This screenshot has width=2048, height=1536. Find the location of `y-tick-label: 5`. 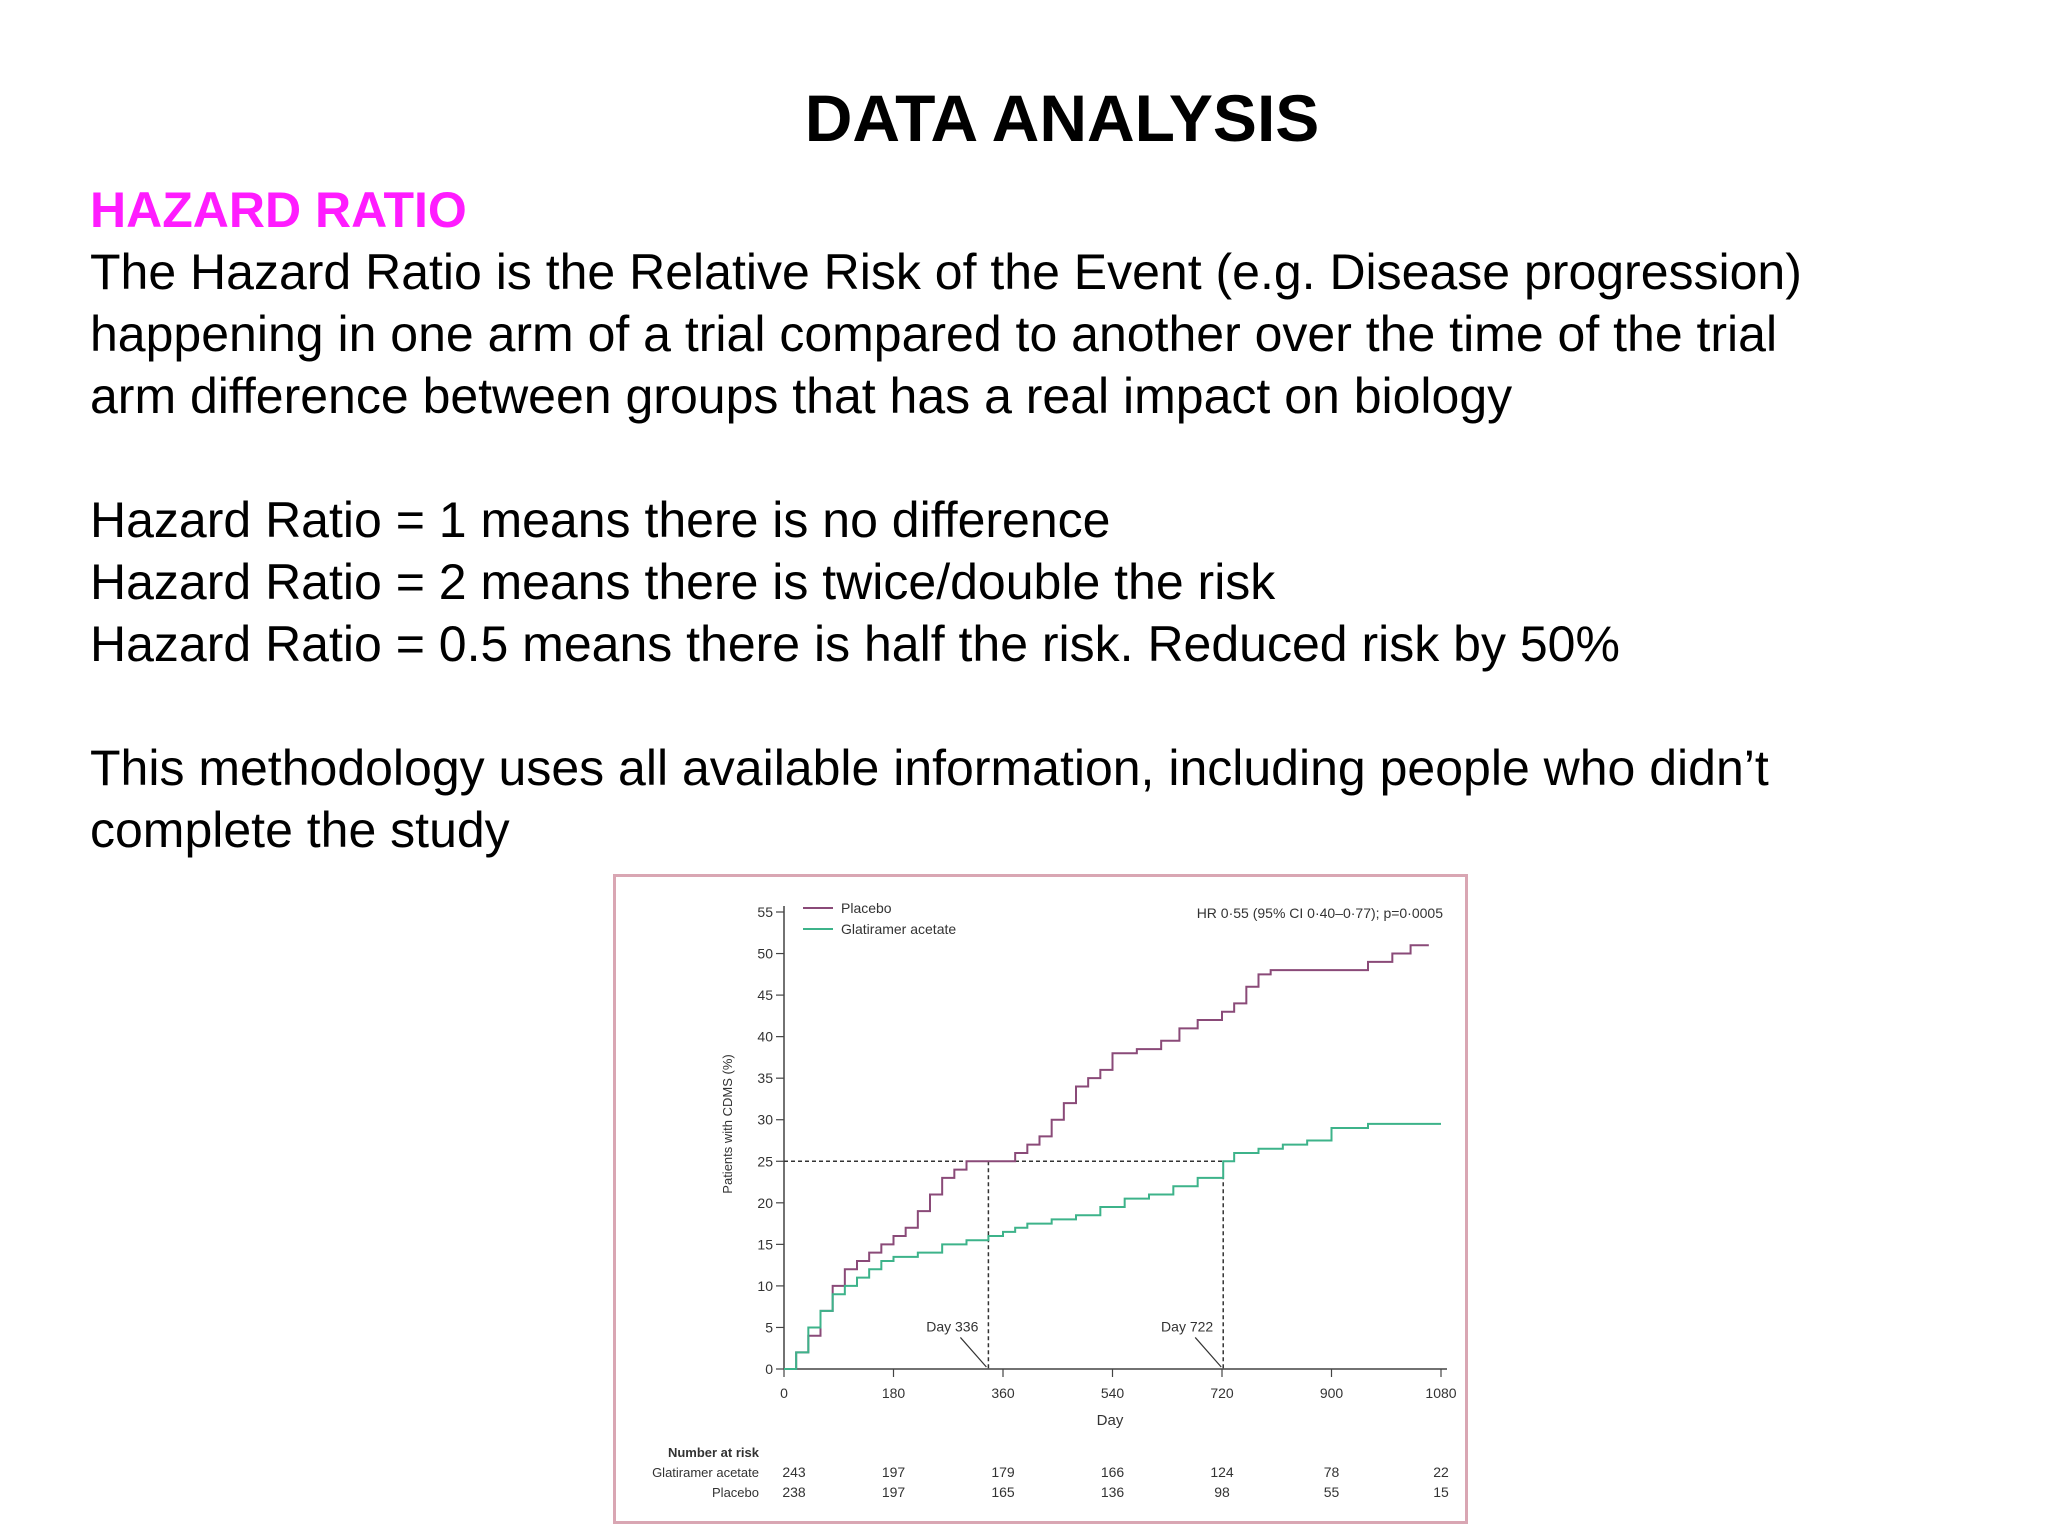

y-tick-label: 5 is located at coordinates (769, 1327).